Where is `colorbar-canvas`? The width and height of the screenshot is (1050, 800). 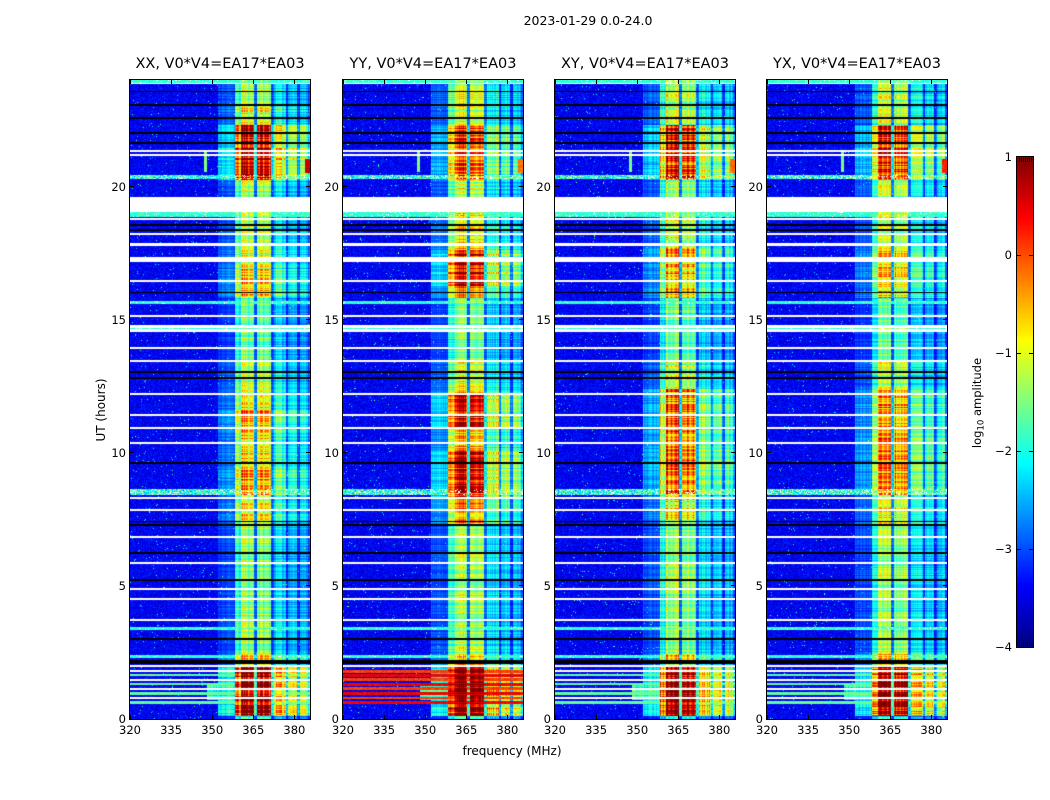
colorbar-canvas is located at coordinates (1025, 402).